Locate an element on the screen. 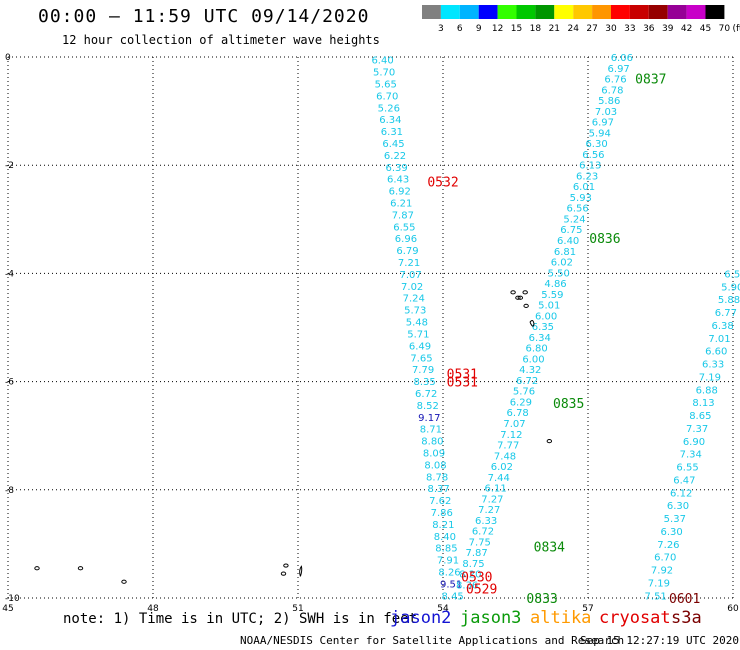 This screenshot has height=650, width=740. swh-value: 7.44 is located at coordinates (499, 478).